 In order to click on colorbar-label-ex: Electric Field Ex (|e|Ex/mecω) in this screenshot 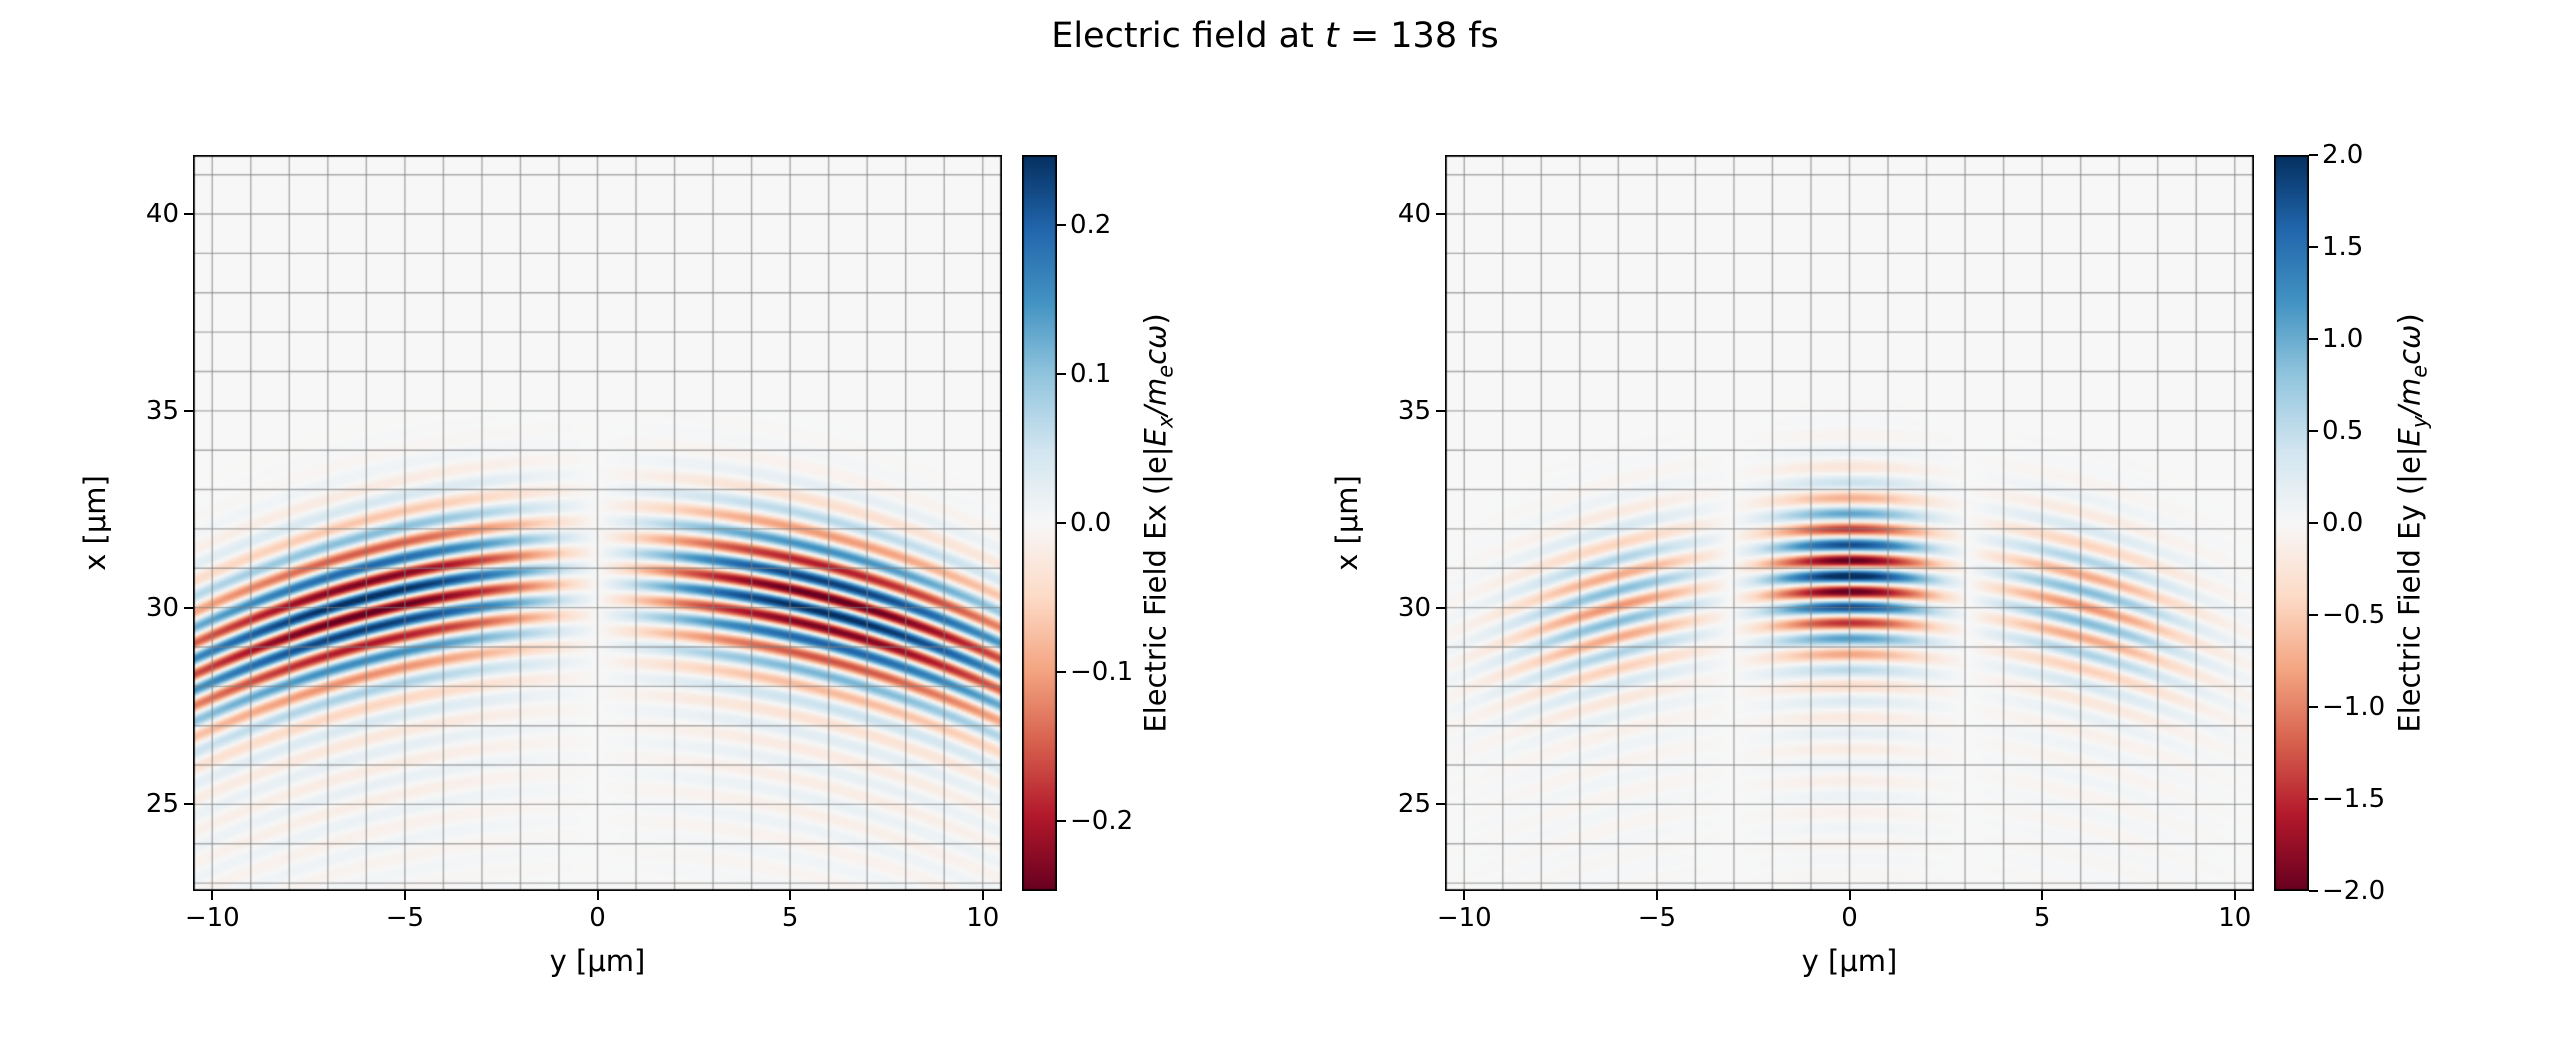, I will do `click(1158, 522)`.